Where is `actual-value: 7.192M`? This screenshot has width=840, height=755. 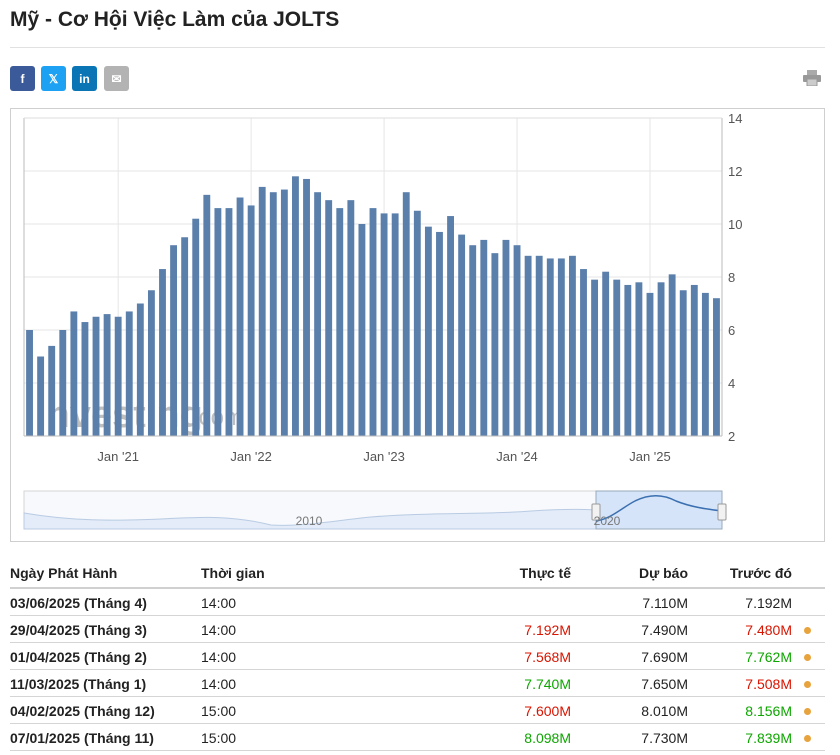 actual-value: 7.192M is located at coordinates (547, 630).